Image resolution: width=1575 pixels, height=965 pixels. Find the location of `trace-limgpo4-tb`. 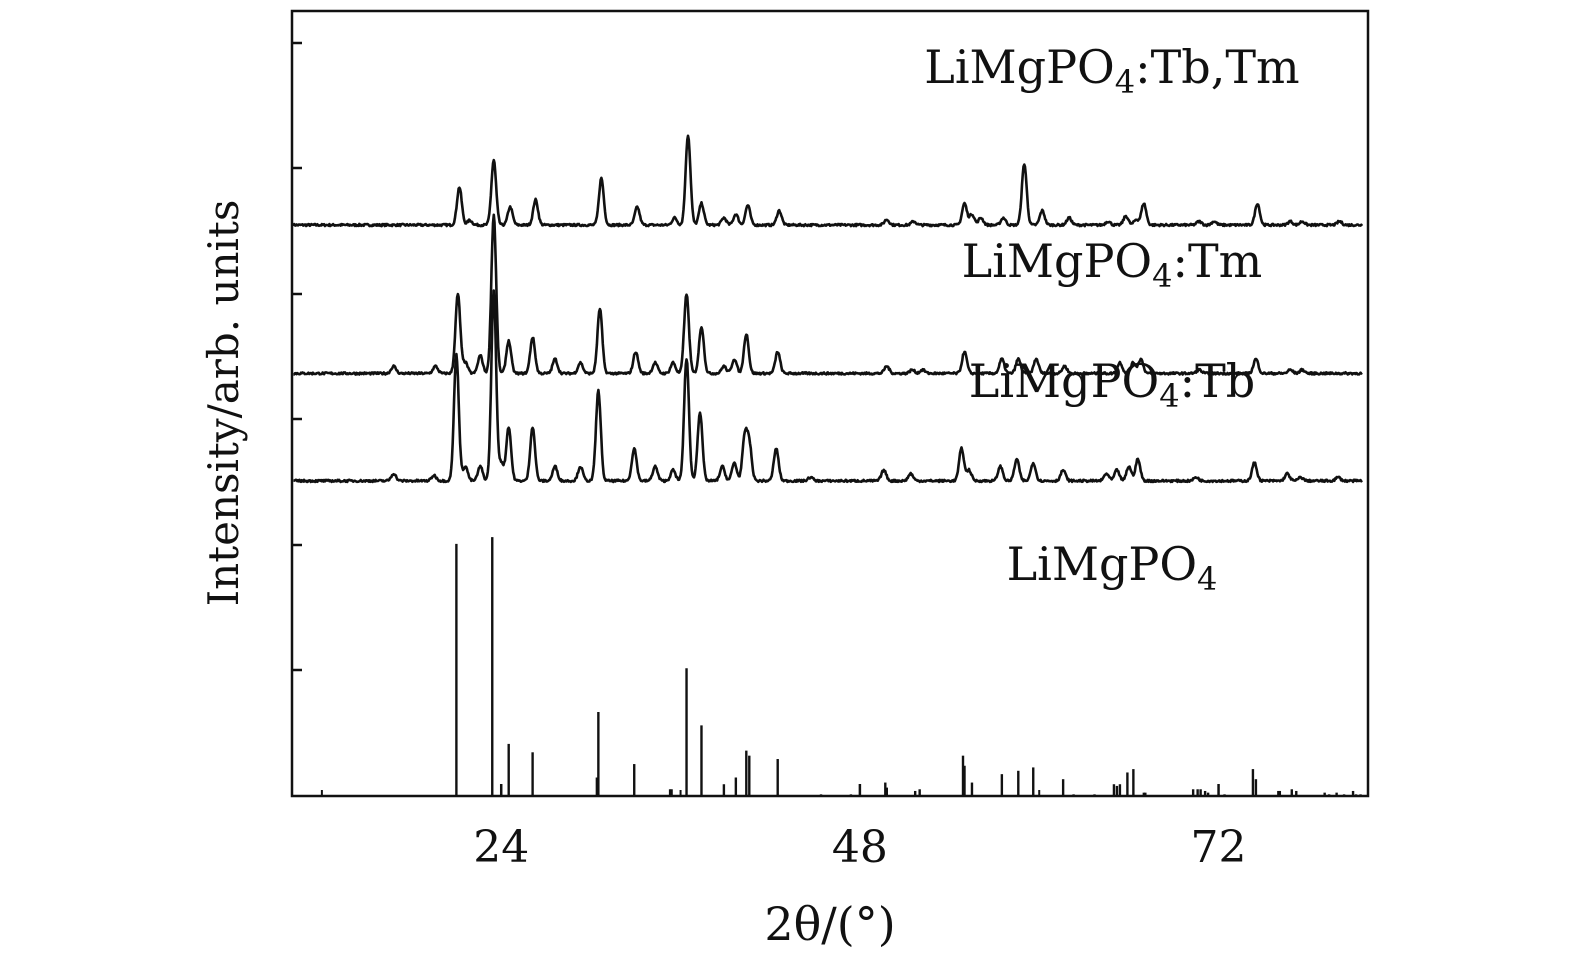

trace-limgpo4-tb is located at coordinates (827, 386).